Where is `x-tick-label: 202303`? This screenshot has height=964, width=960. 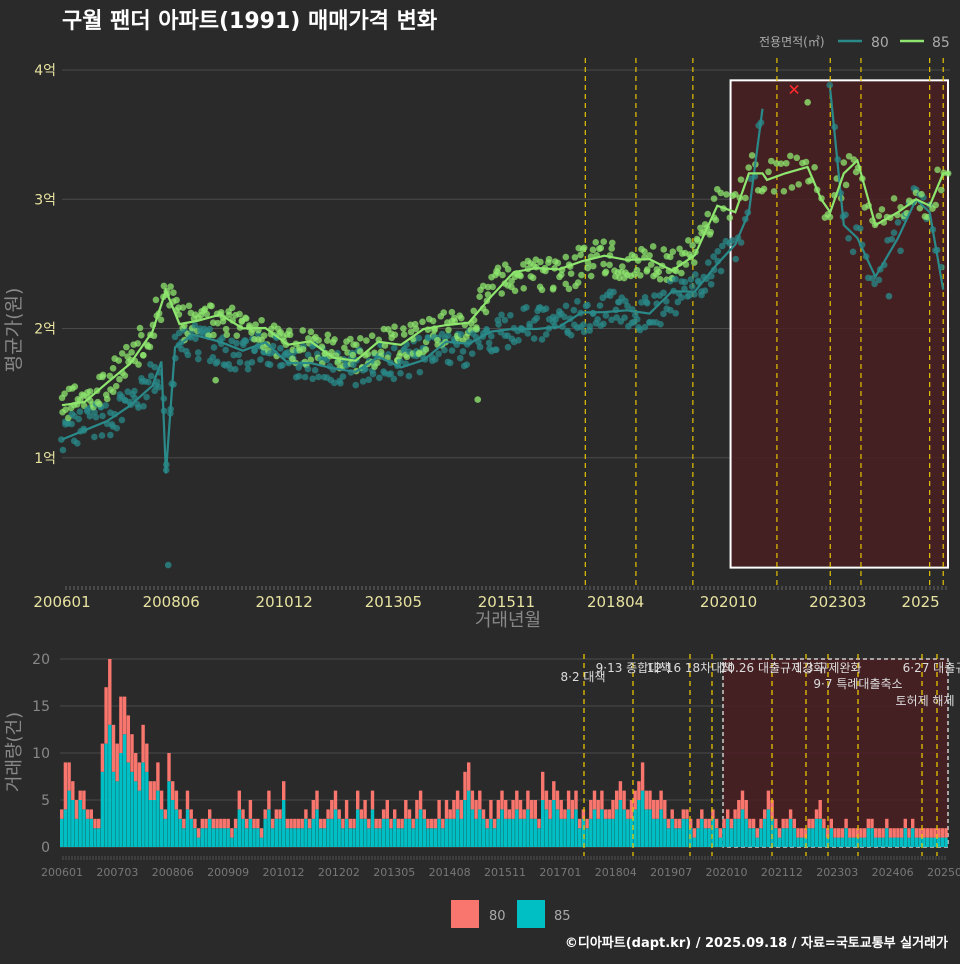
x-tick-label: 202303 is located at coordinates (837, 872).